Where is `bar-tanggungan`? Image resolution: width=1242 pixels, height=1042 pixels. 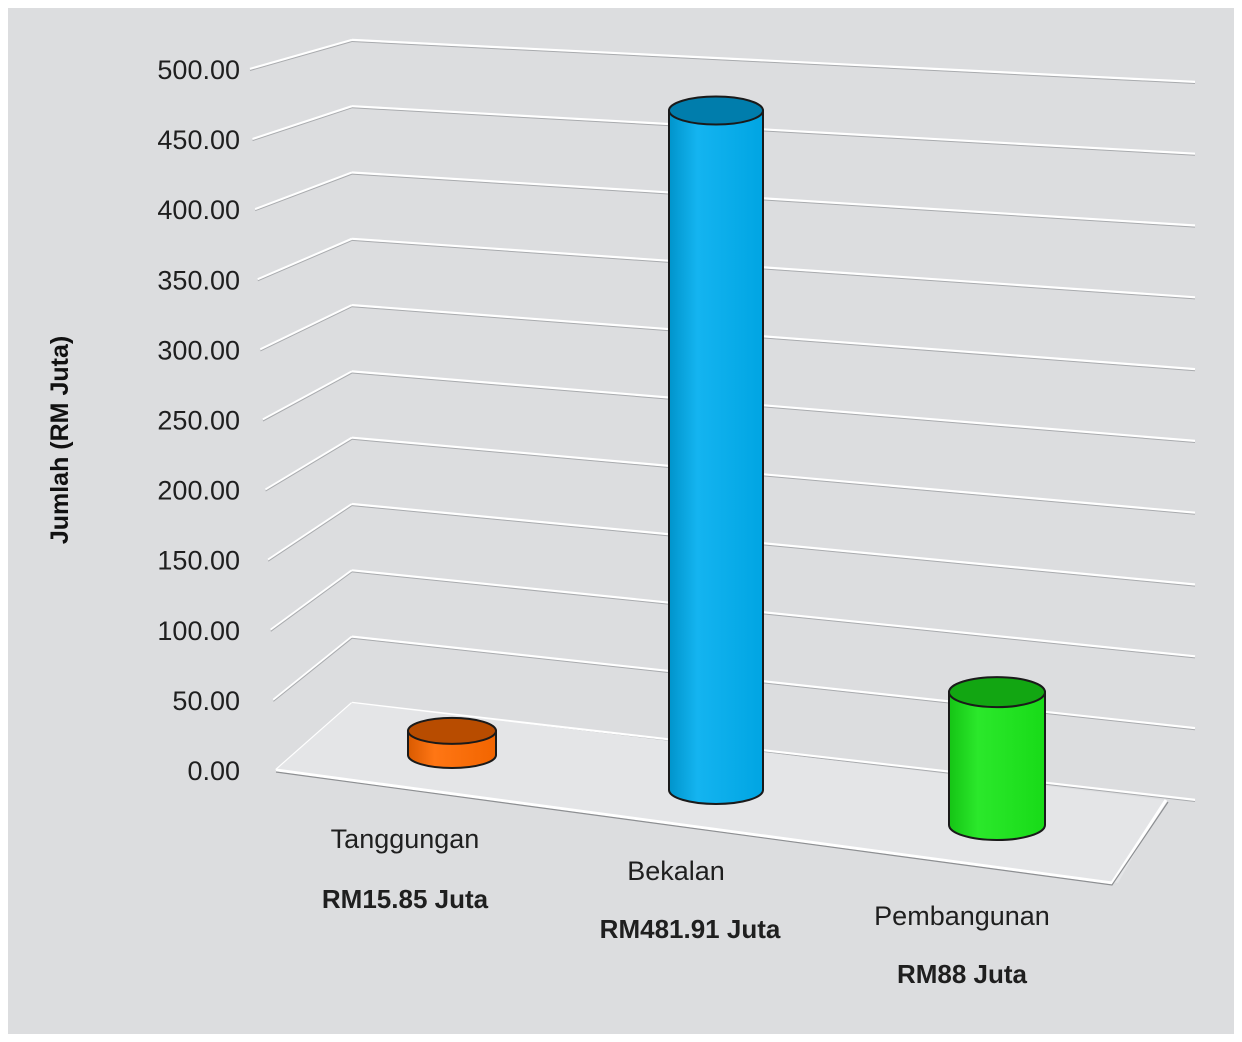
bar-tanggungan is located at coordinates (452, 742).